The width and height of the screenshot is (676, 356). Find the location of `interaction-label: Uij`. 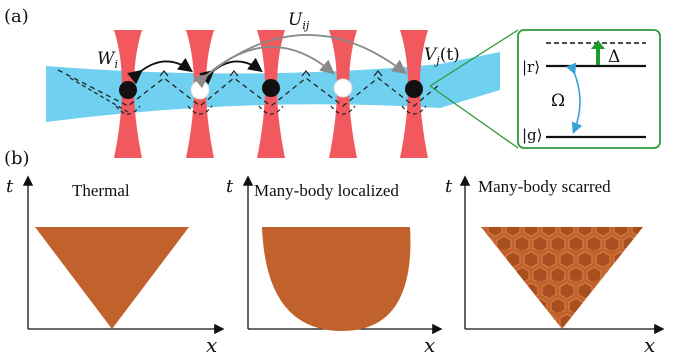

interaction-label: Uij is located at coordinates (299, 21).